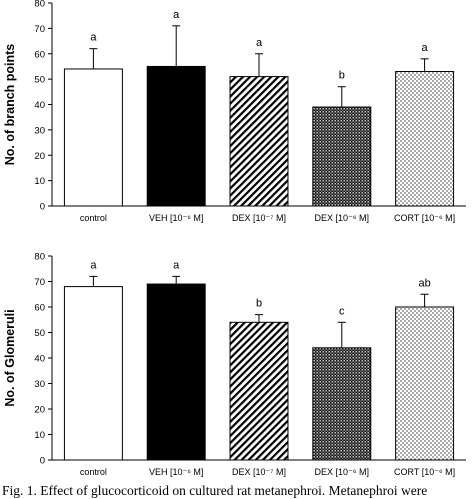 This screenshot has width=474, height=499. I want to click on y-axis-label: No. of branch points, so click(10, 105).